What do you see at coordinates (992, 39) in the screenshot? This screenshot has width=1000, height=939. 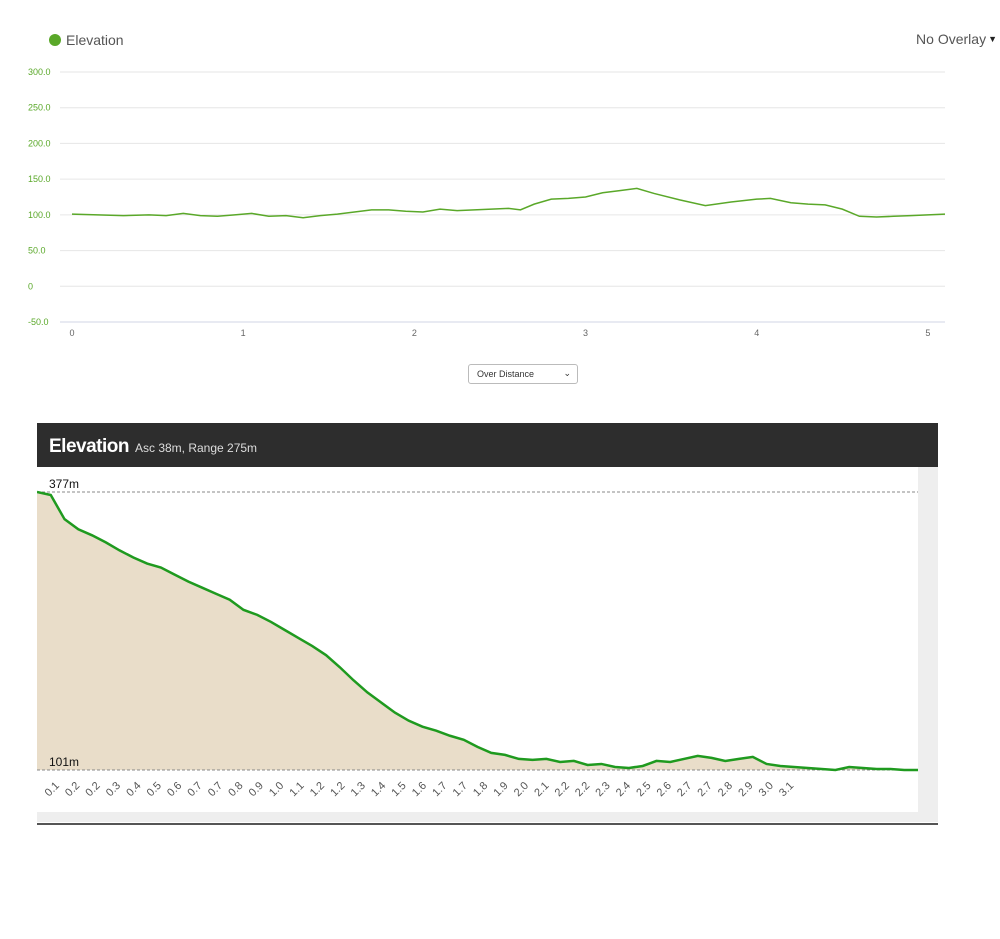 I see `caret-down-icon: ▼` at bounding box center [992, 39].